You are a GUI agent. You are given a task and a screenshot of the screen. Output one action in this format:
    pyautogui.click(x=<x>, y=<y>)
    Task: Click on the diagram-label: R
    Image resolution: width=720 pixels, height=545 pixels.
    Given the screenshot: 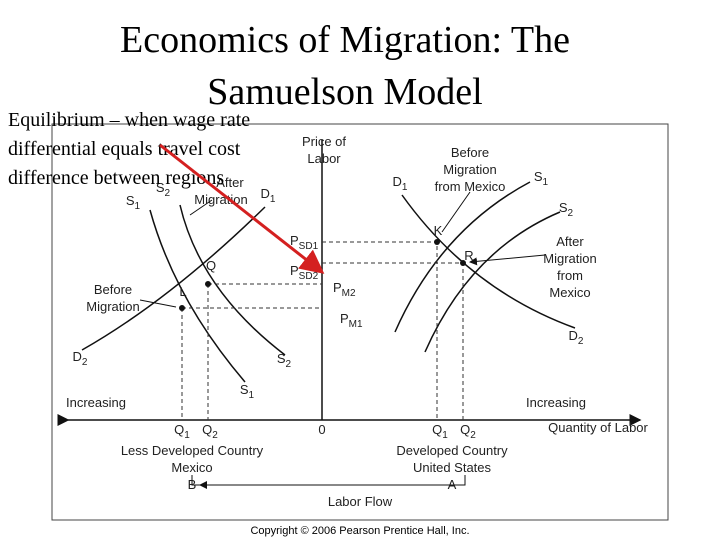 What is the action you would take?
    pyautogui.click(x=468, y=255)
    